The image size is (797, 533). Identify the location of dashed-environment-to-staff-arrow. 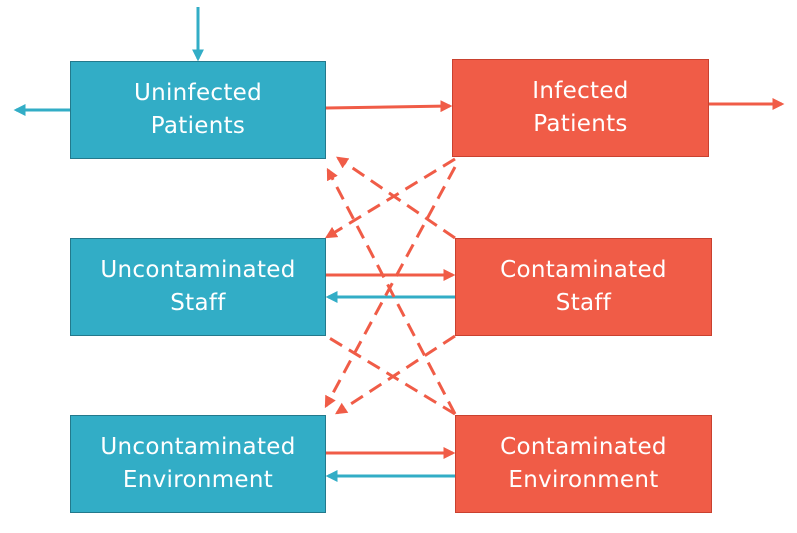
(390, 375).